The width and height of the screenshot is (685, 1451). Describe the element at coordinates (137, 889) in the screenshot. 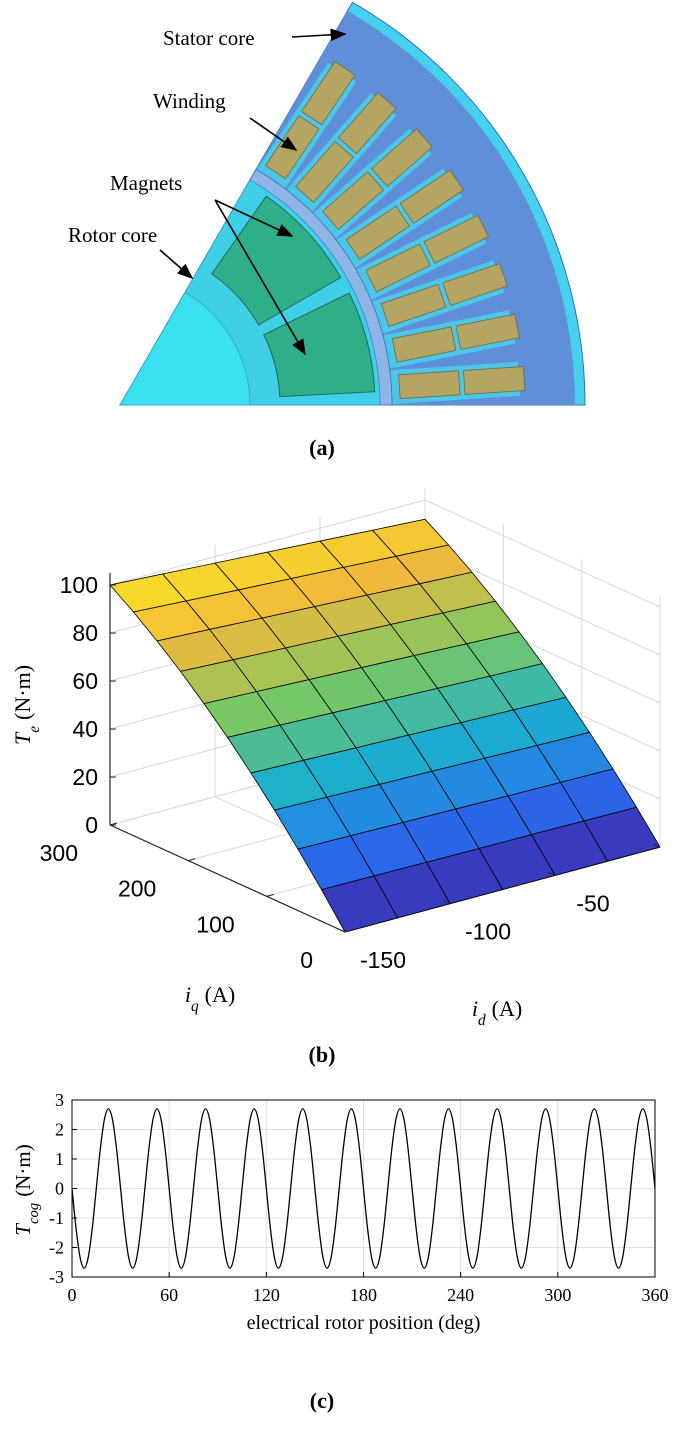

I see `y-tick-label: 200` at that location.